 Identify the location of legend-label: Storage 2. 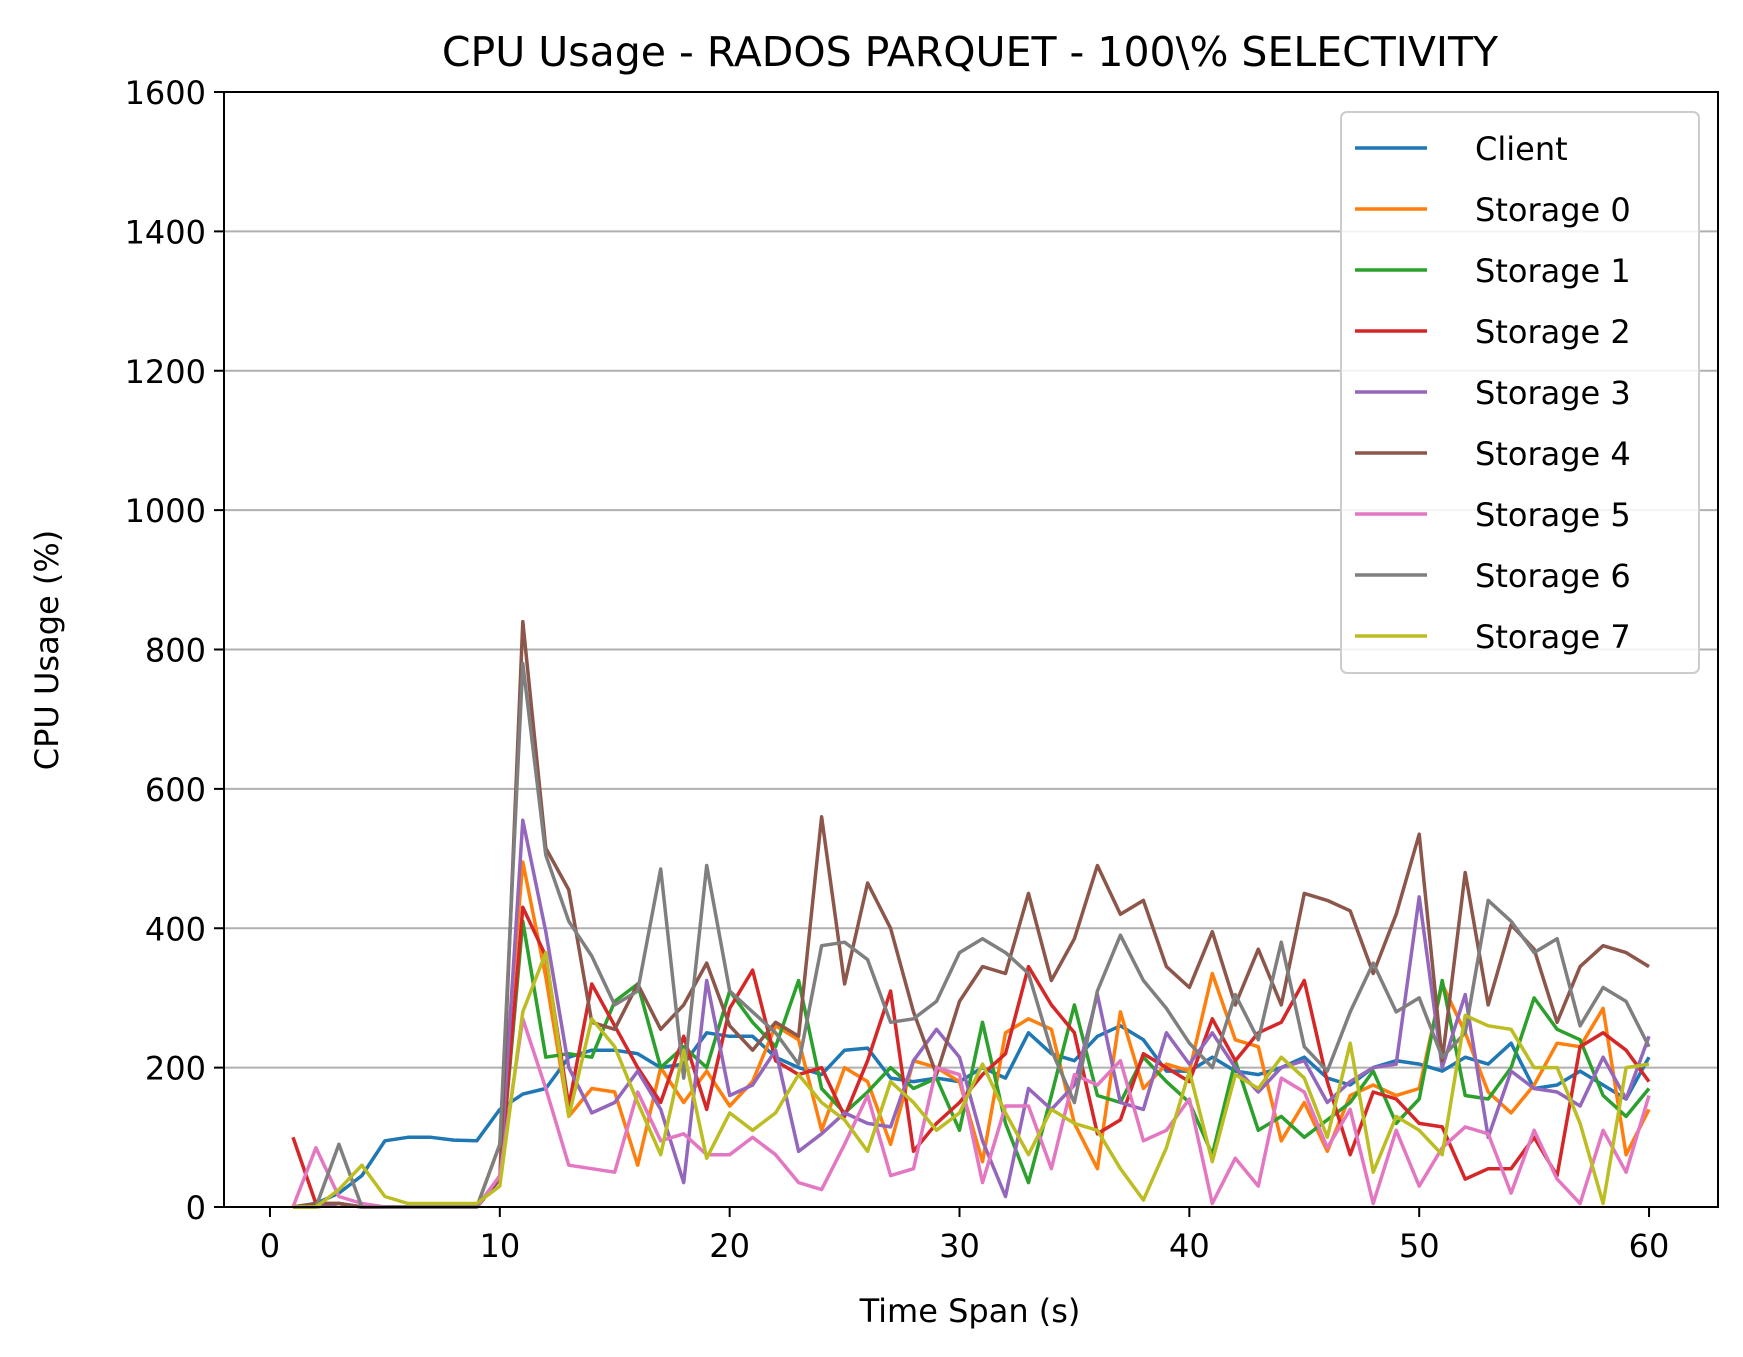
(1553, 332).